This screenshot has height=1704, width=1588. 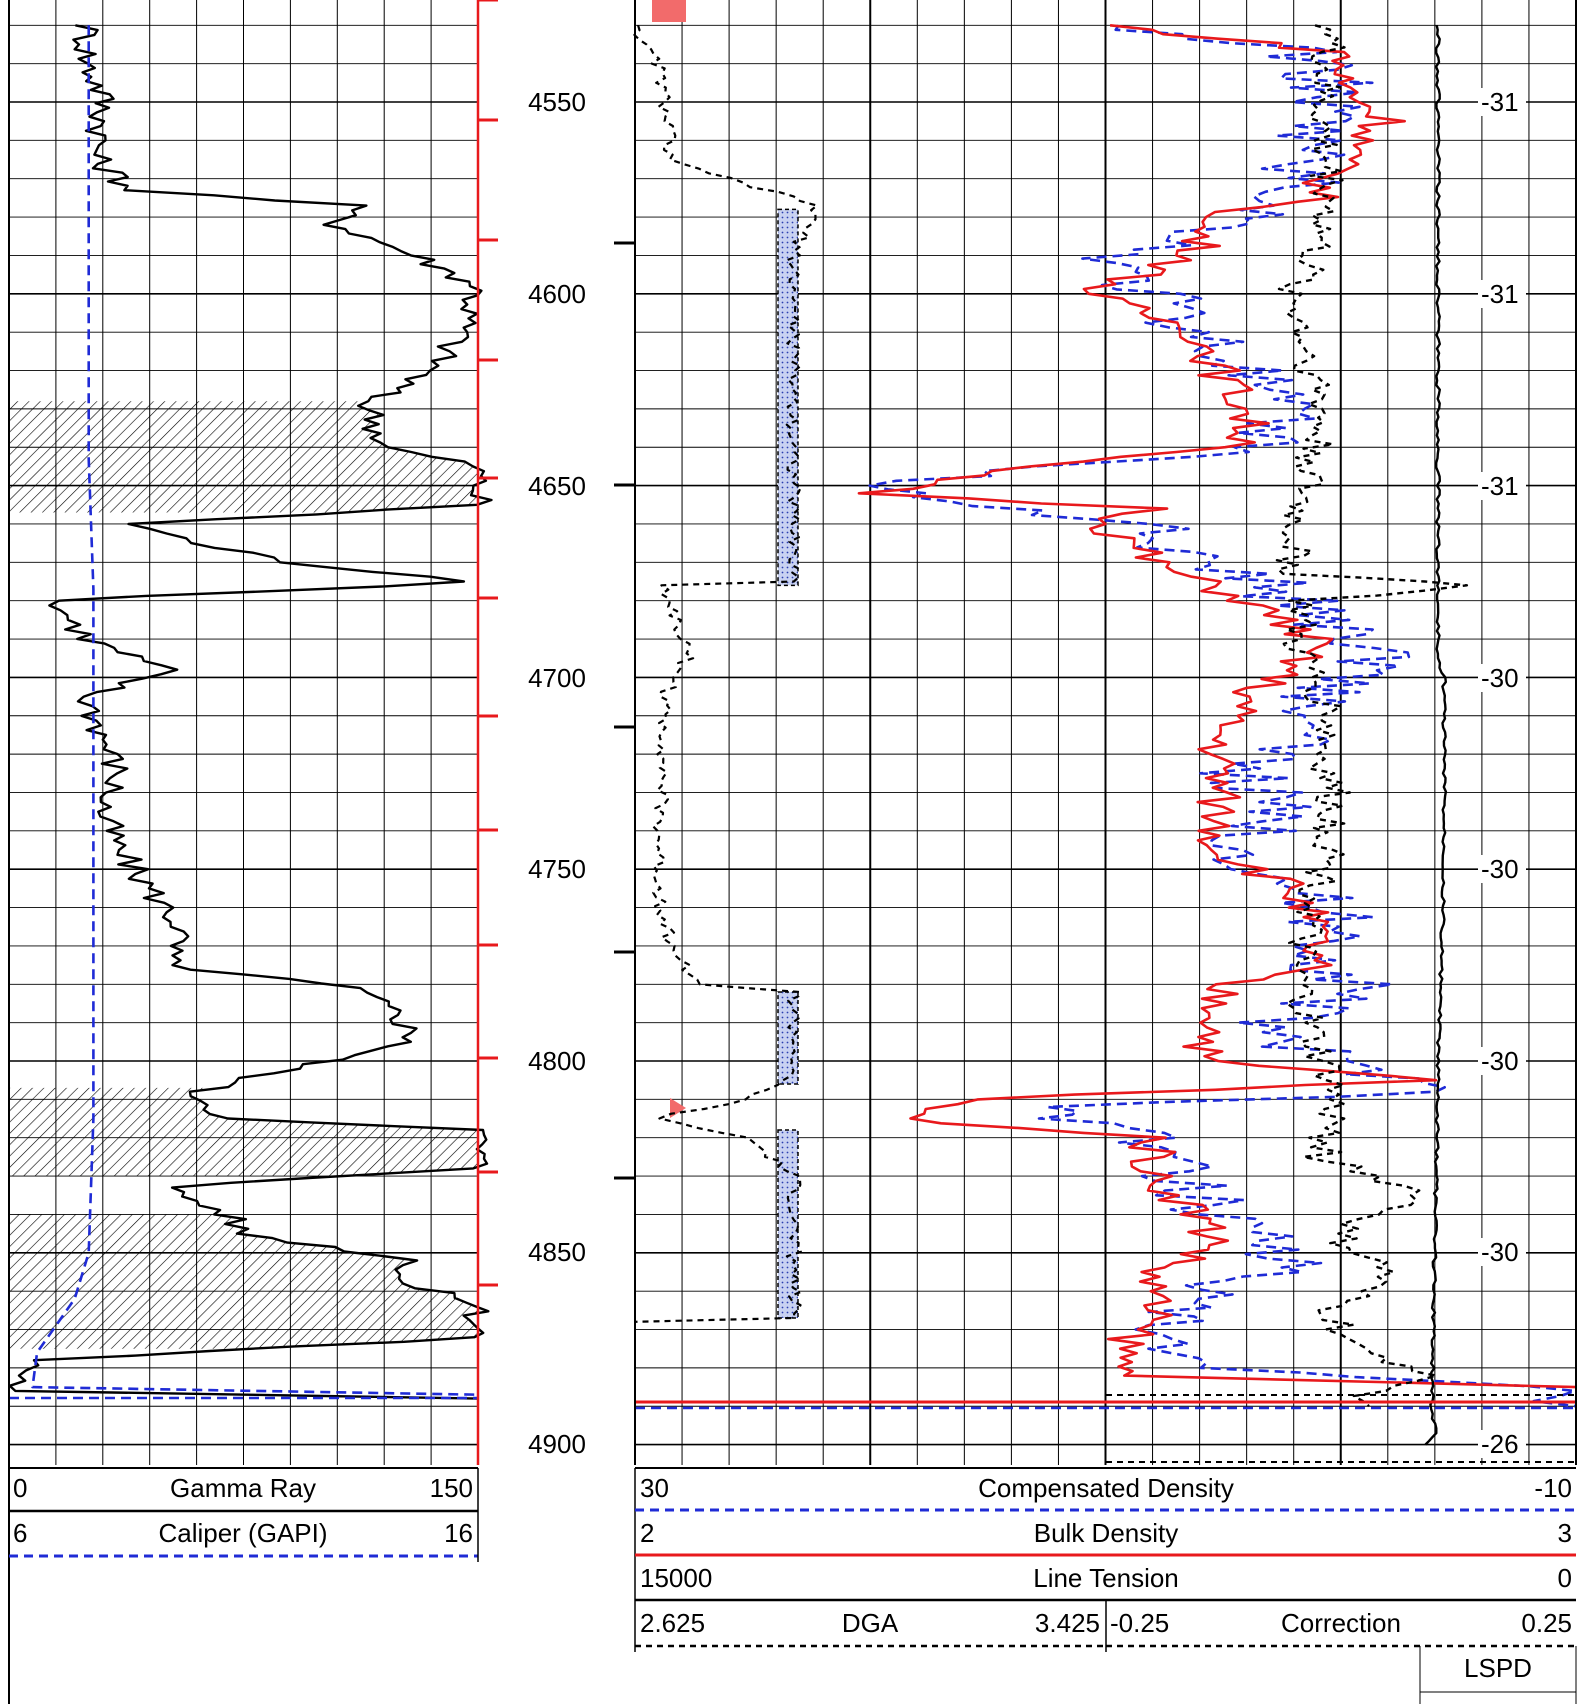 I want to click on depth-axis: 4550 4600 4650 4700 4750 4800 4850 4900, so click(x=557, y=773).